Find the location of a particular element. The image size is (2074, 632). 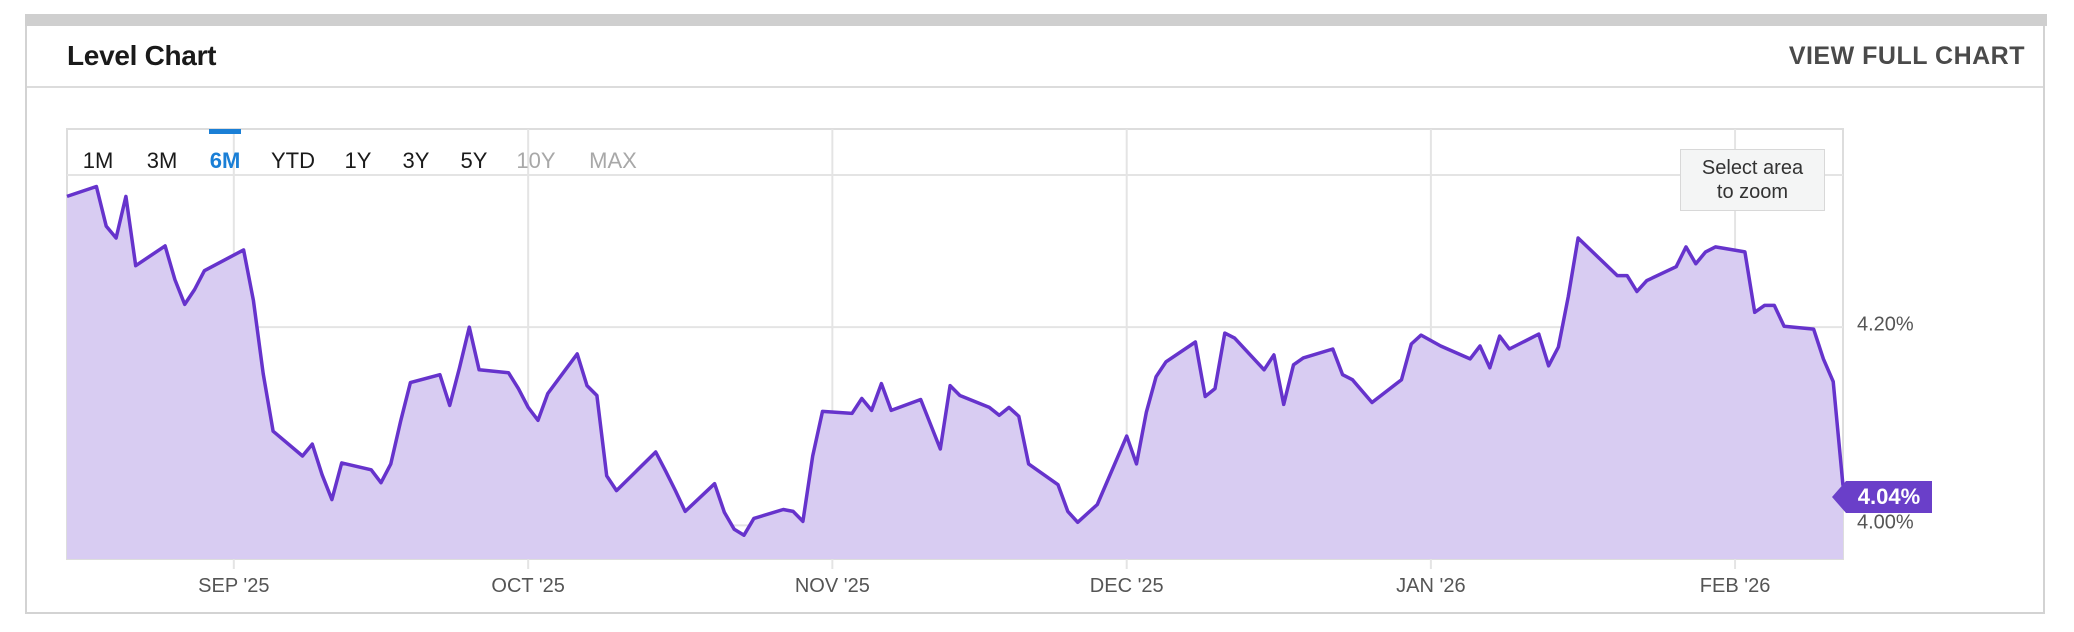

range-button-3m: 3M is located at coordinates (162, 160).